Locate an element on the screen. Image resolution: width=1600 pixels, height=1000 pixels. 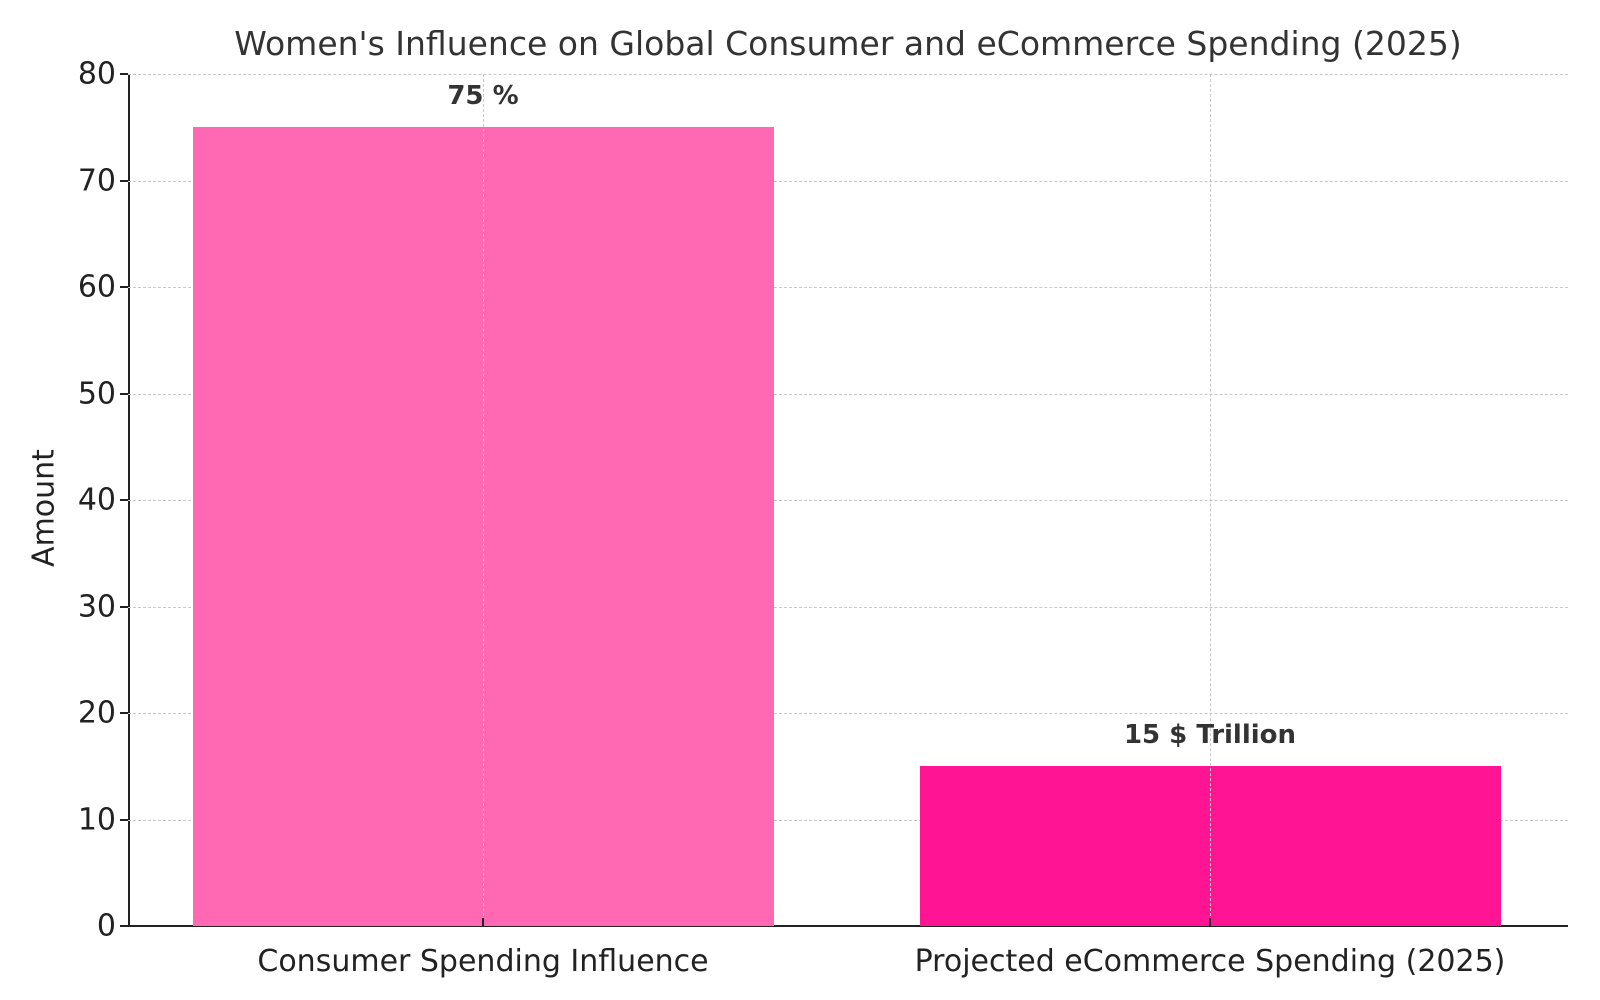
y-tick-label: 20 is located at coordinates (96, 713).